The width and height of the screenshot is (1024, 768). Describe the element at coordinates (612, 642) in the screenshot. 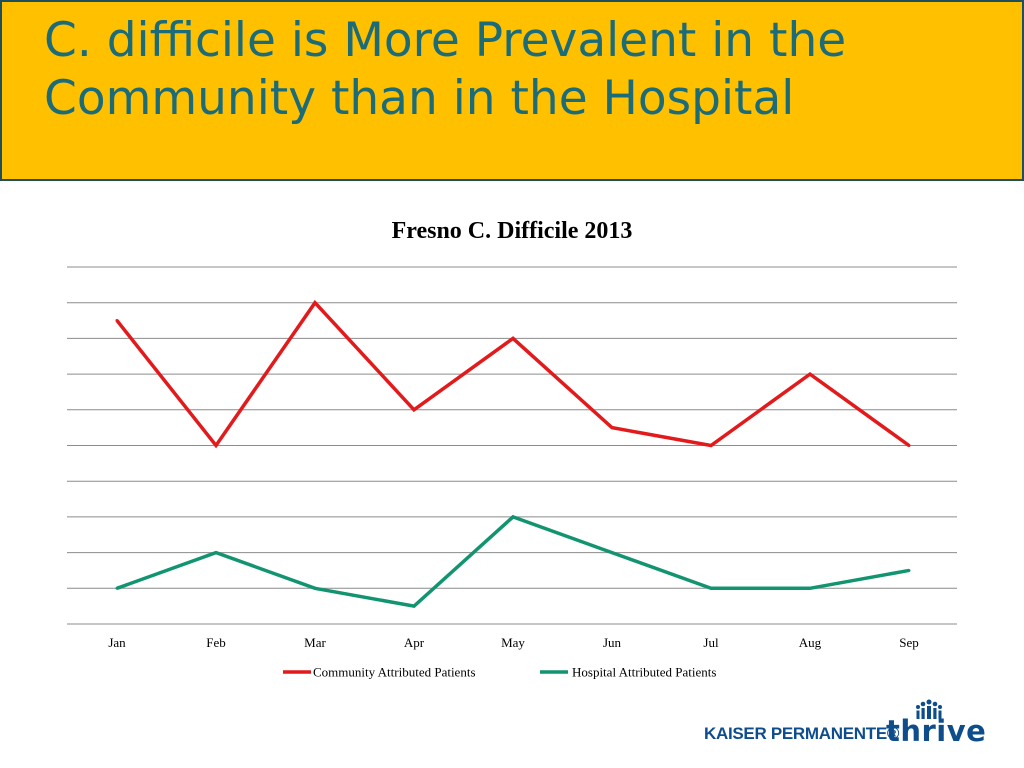

I see `x-tick-label: Jun` at that location.